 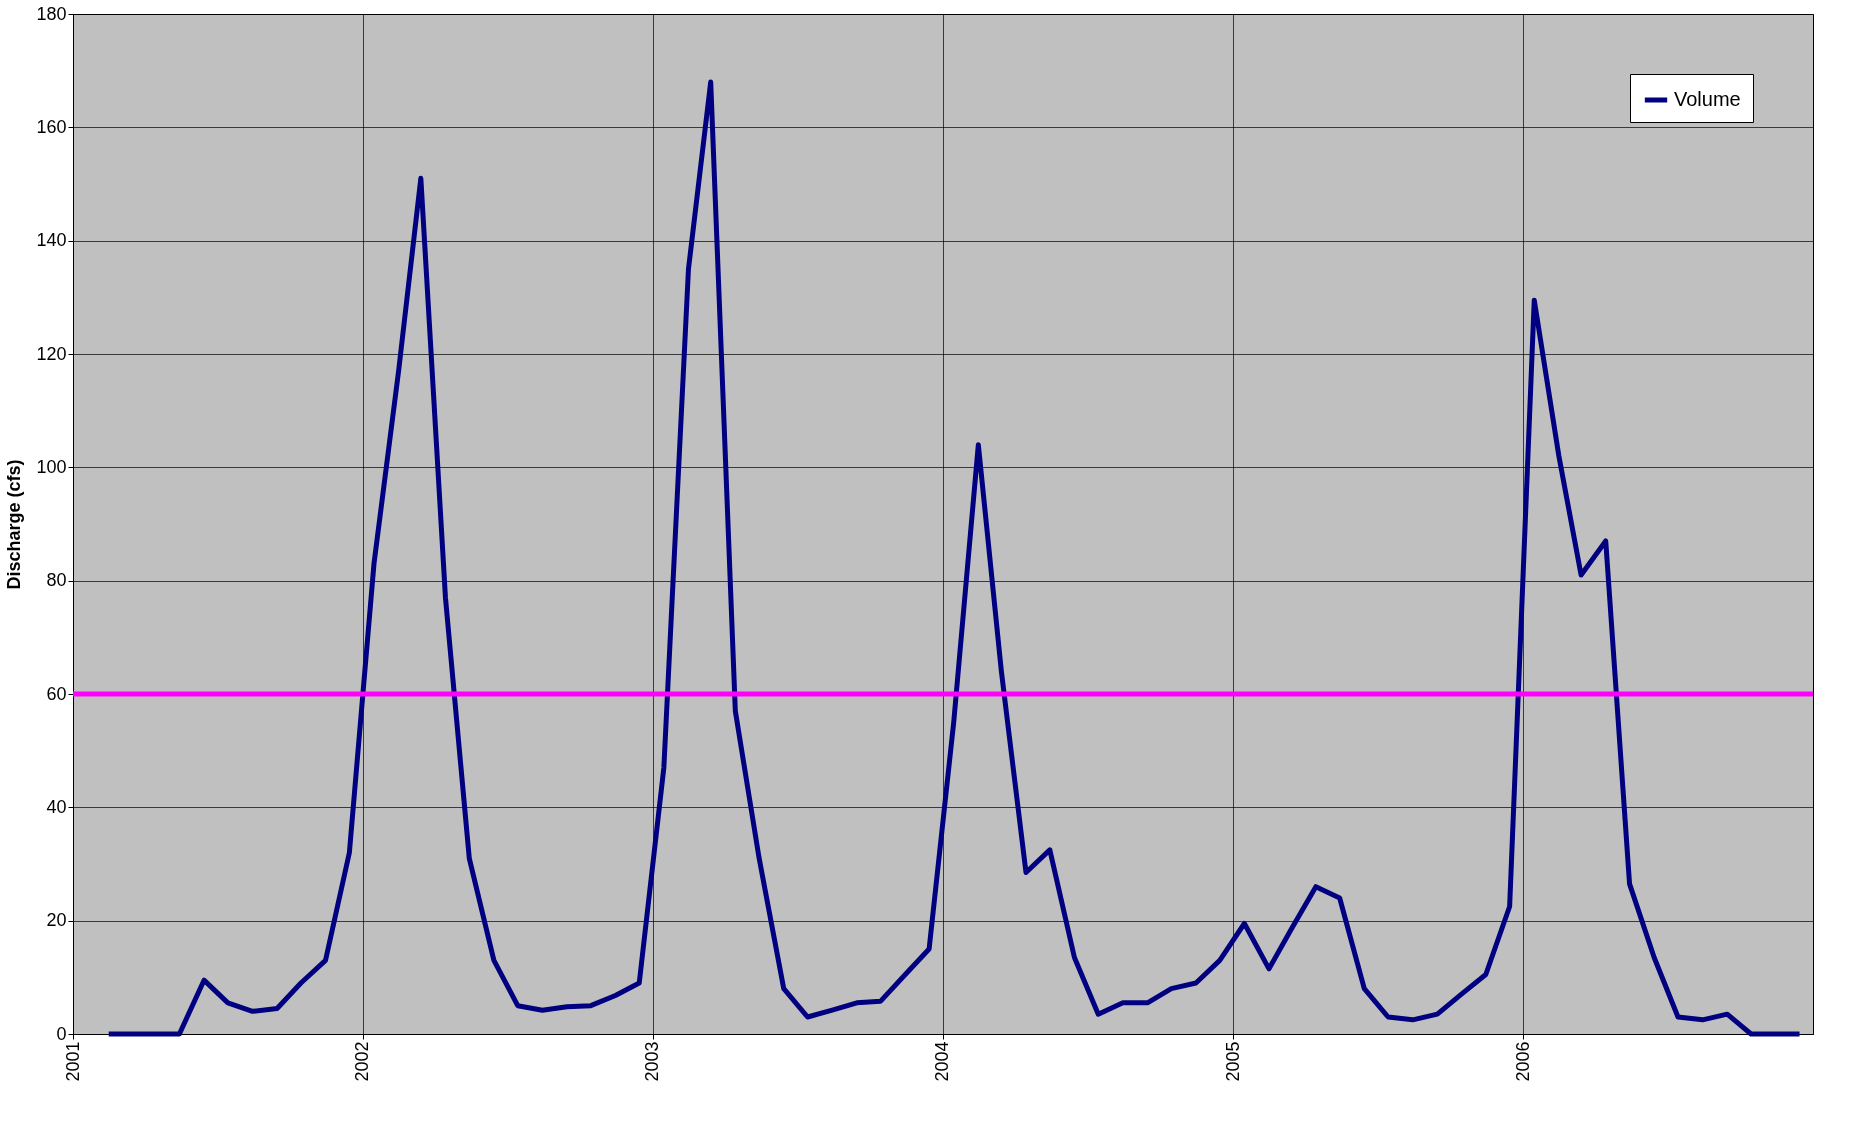 I want to click on y-axis-title: Discharge (cfs), so click(x=14, y=524).